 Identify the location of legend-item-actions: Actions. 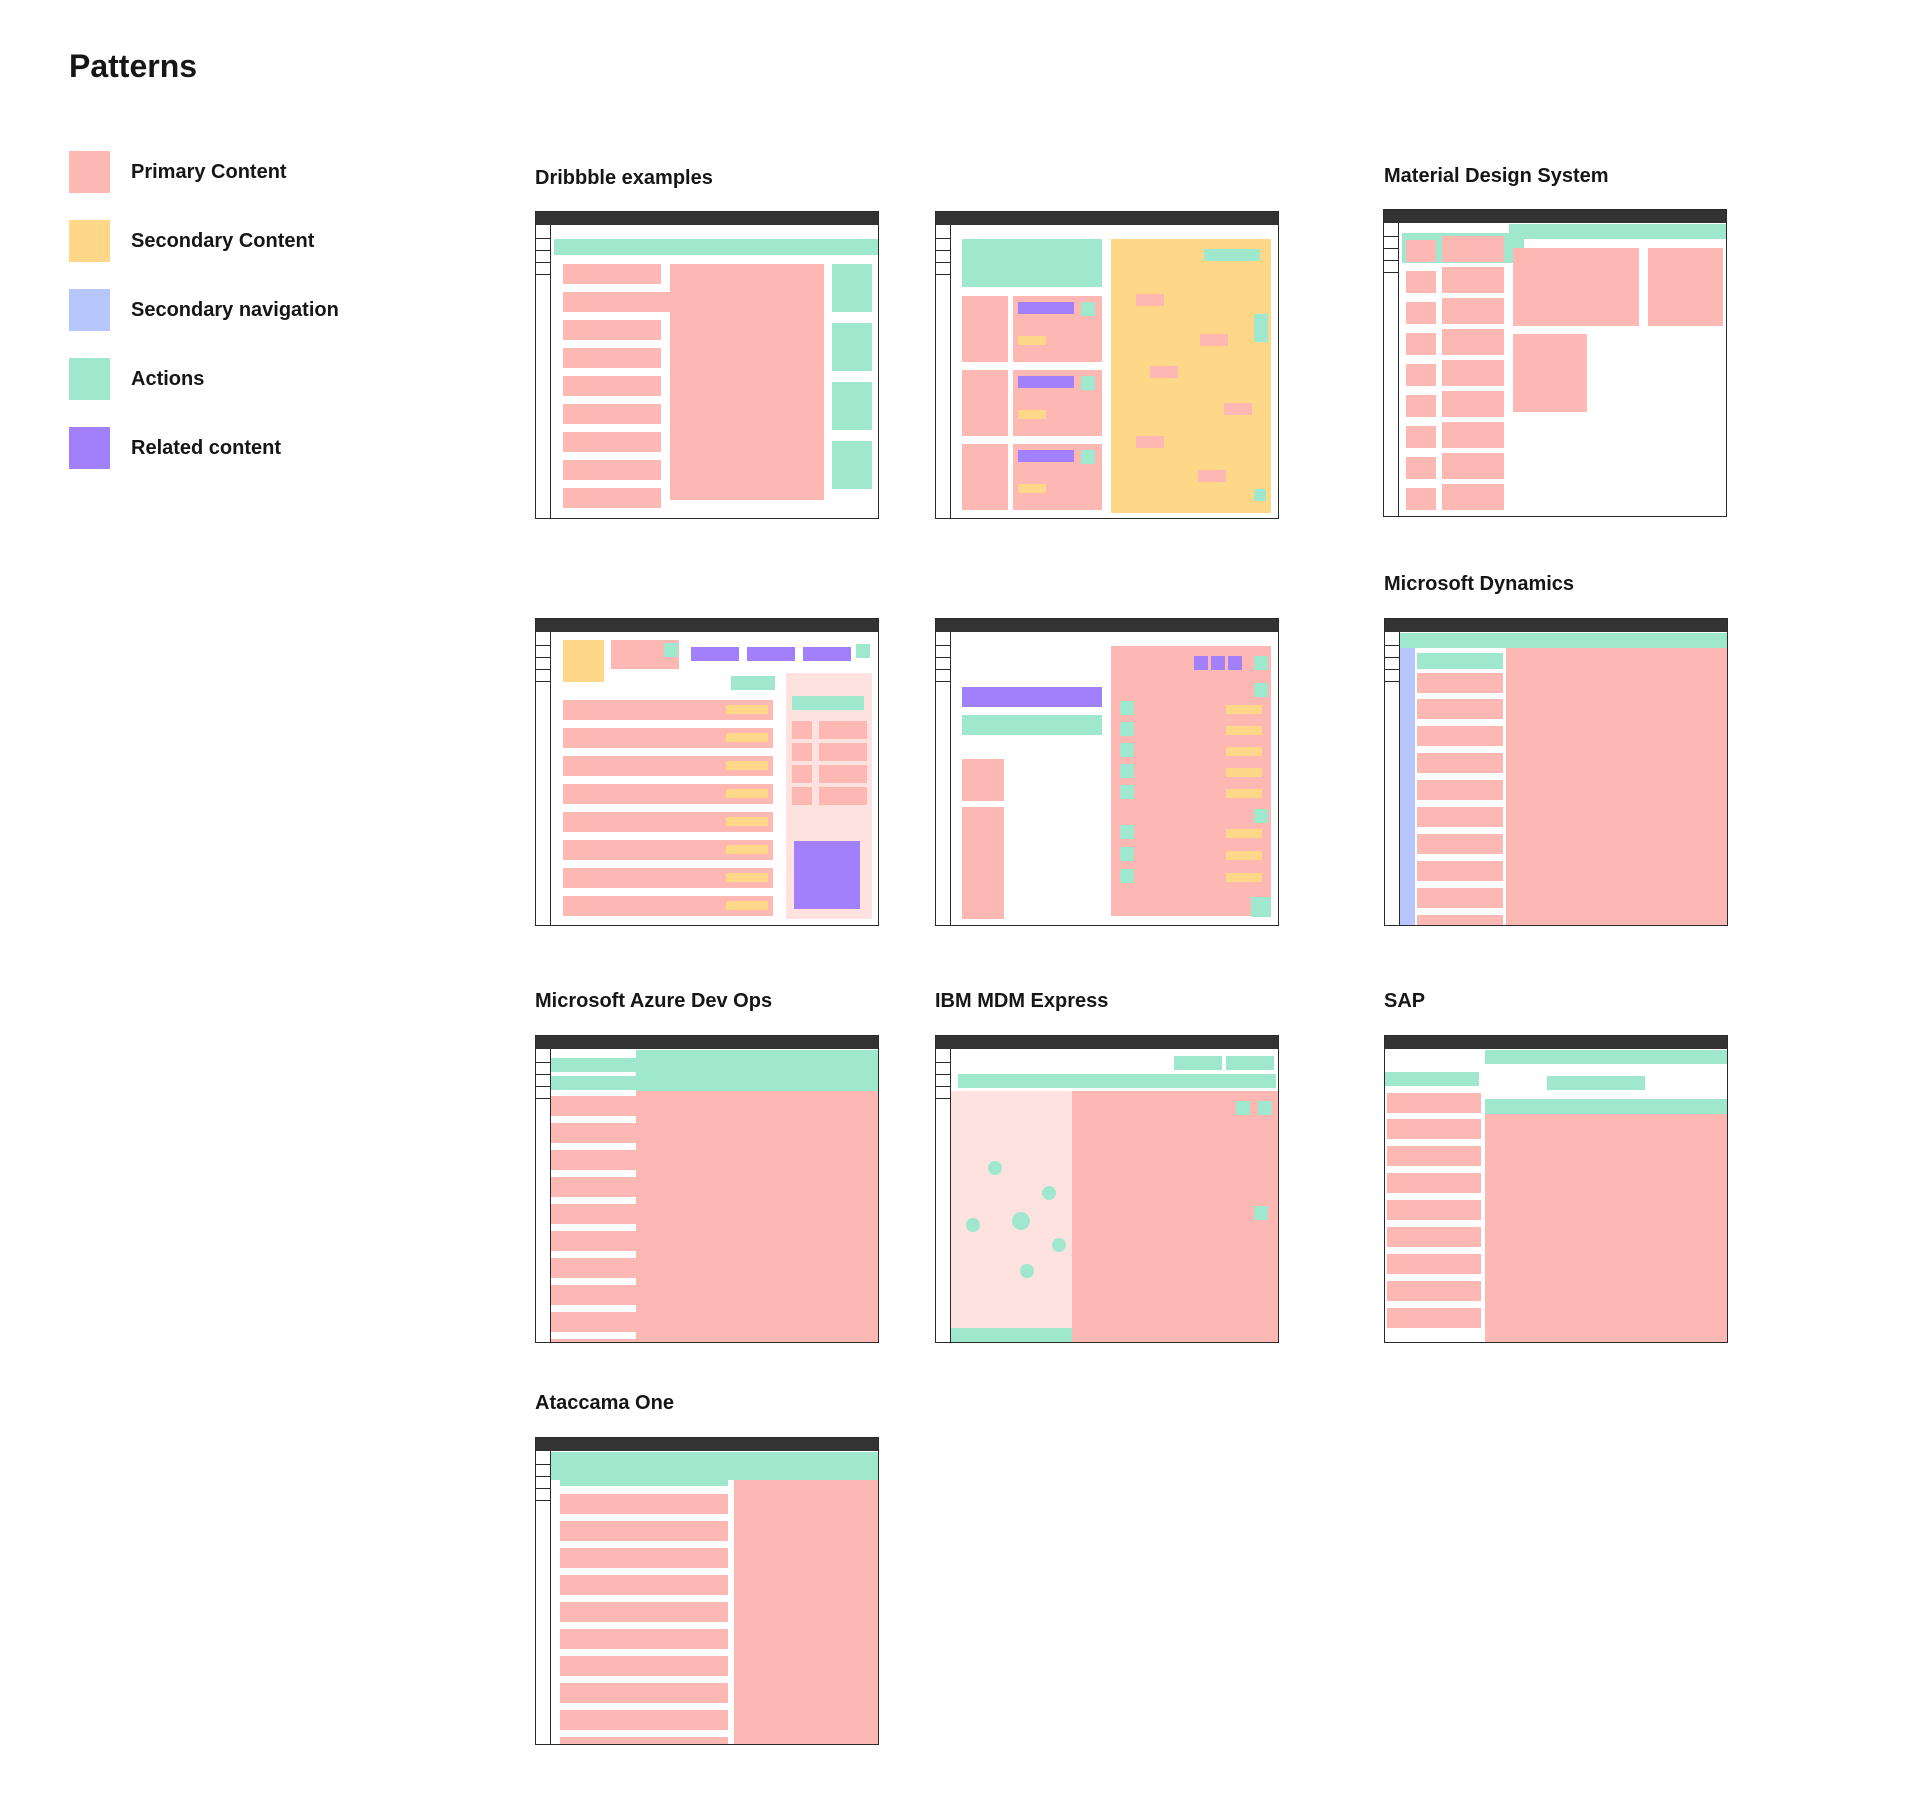
(204, 379).